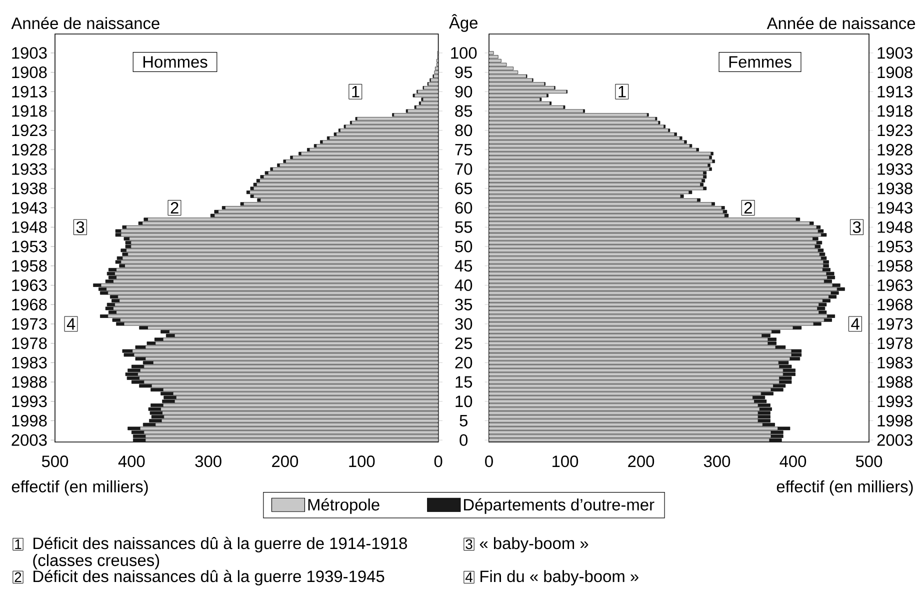  I want to click on y2-tick-label: 1993, so click(29, 402).